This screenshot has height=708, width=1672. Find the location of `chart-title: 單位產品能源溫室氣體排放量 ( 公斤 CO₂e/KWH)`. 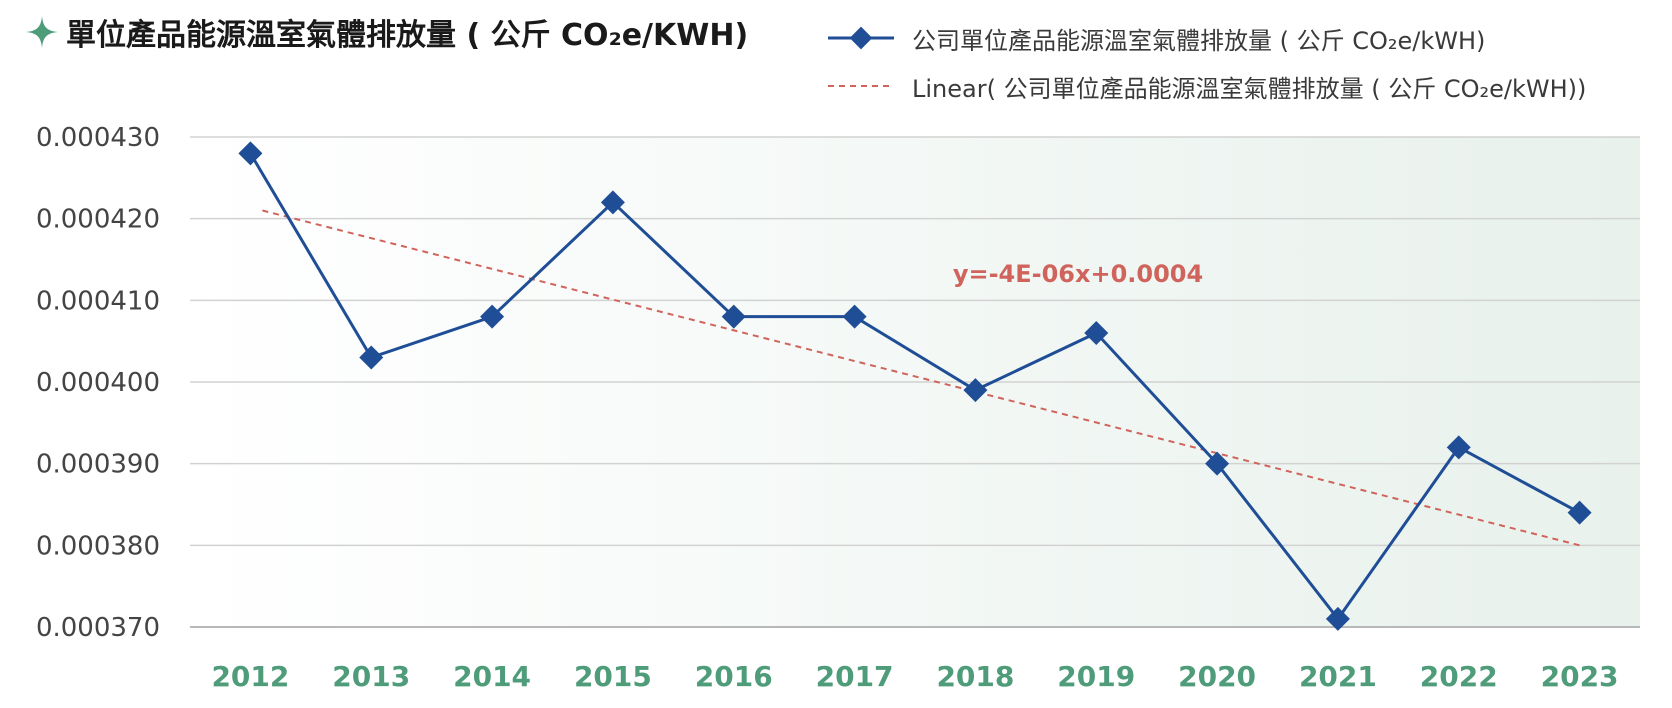

chart-title: 單位產品能源溫室氣體排放量 ( 公斤 CO₂e/KWH) is located at coordinates (407, 35).